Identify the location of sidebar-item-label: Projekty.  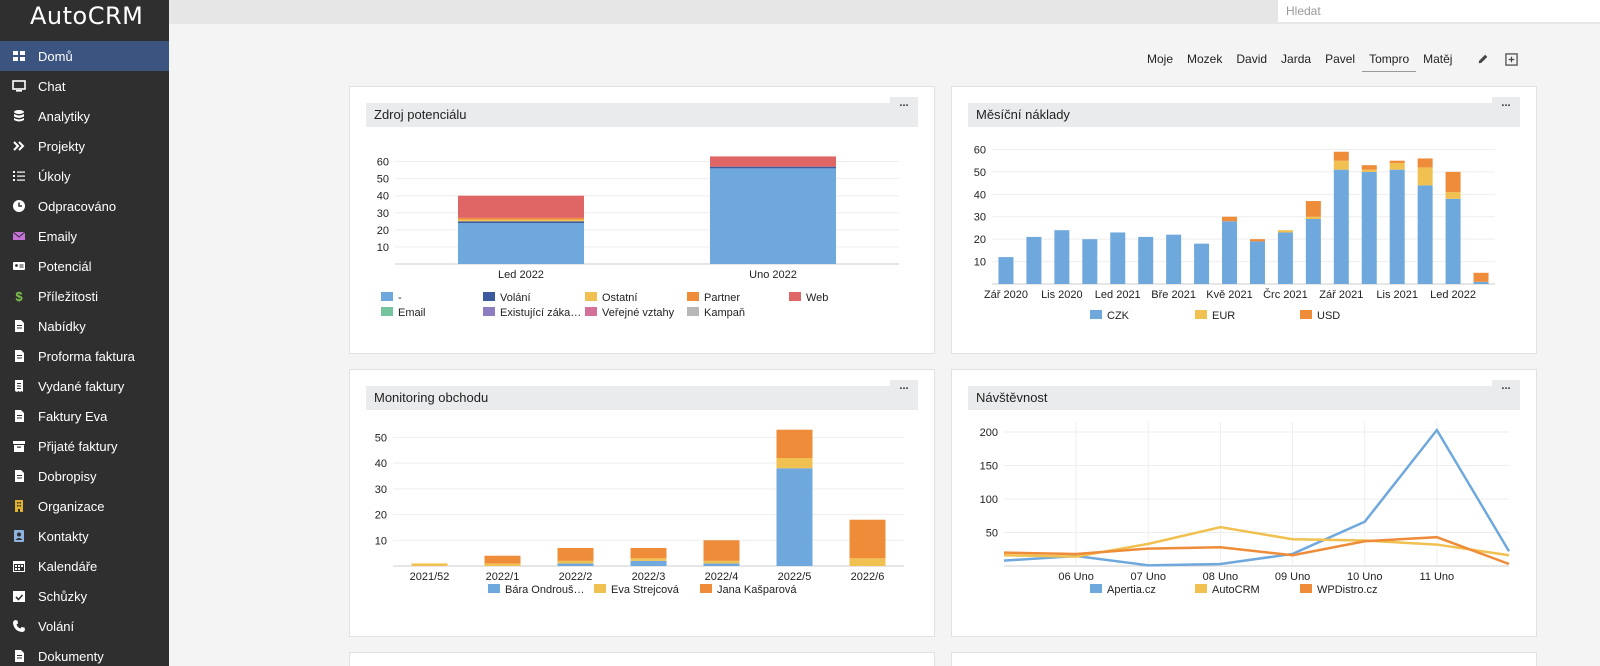
(61, 146).